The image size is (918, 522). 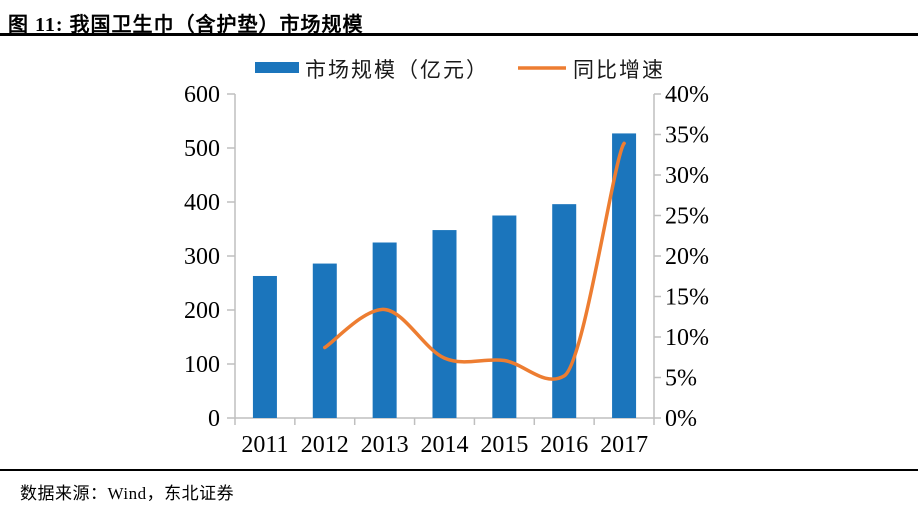 I want to click on y-right-tick-label: 20%, so click(x=687, y=257).